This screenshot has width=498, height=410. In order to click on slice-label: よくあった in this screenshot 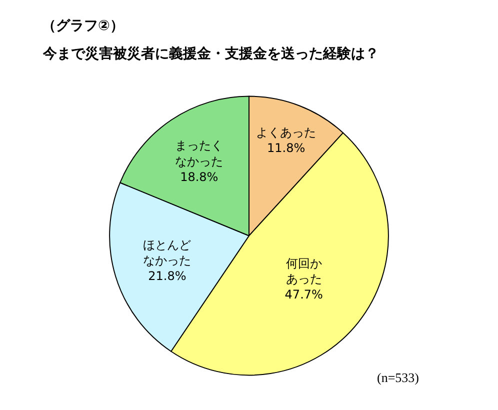, I will do `click(286, 133)`.